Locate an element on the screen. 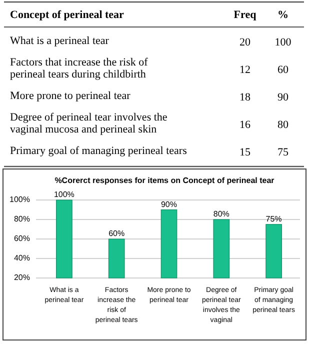 This screenshot has height=344, width=309. data-label: 80 is located at coordinates (283, 124).